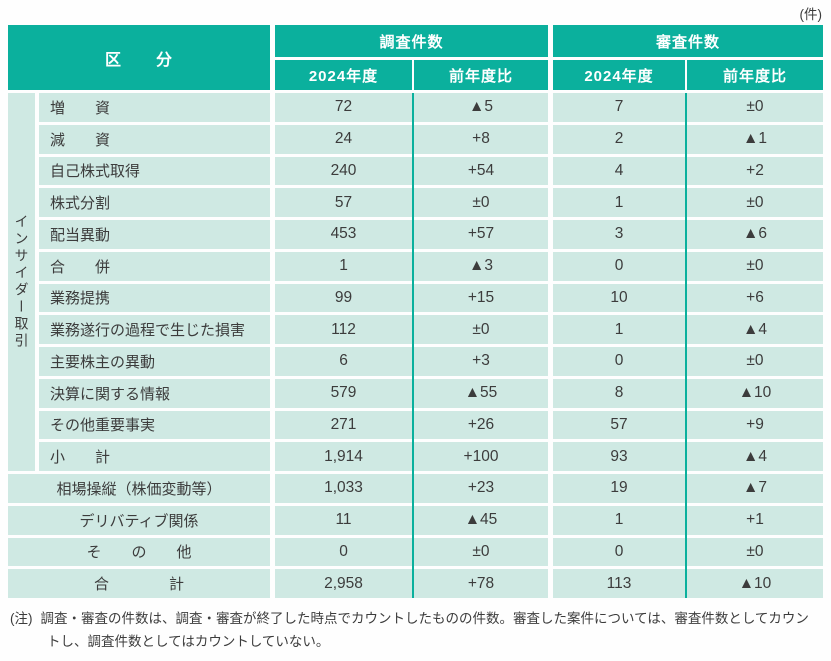 This screenshot has width=831, height=661. I want to click on cell-value: ▲55, so click(481, 393).